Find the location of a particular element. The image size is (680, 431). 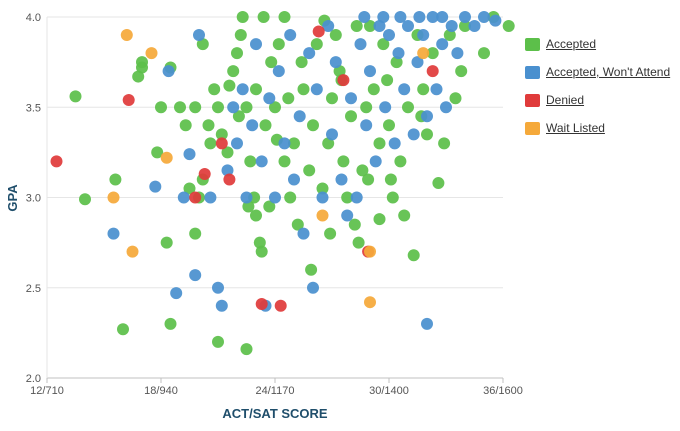

legend-item-accepted: Accepted is located at coordinates (597, 44).